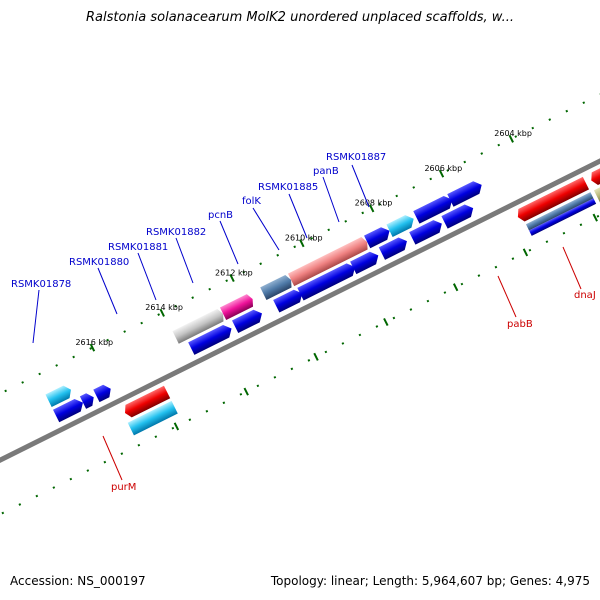 The image size is (600, 600). Describe the element at coordinates (563, 217) in the screenshot. I see `gene-pabB-blue` at that location.